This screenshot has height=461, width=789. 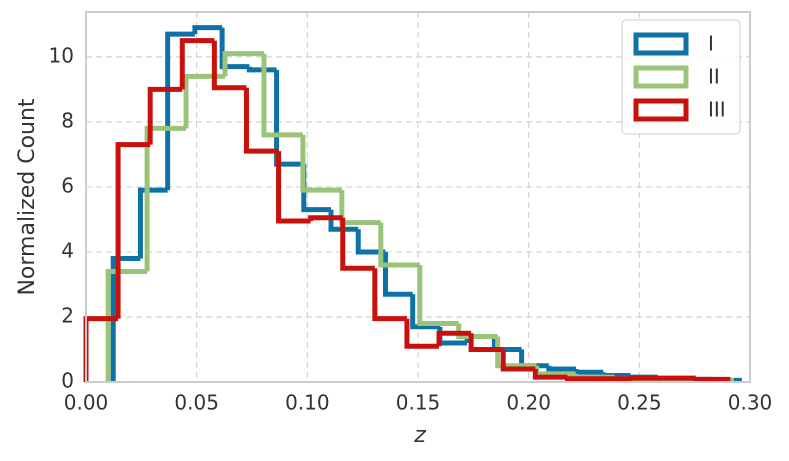 I want to click on x-tick-label: 0.20, so click(x=528, y=403).